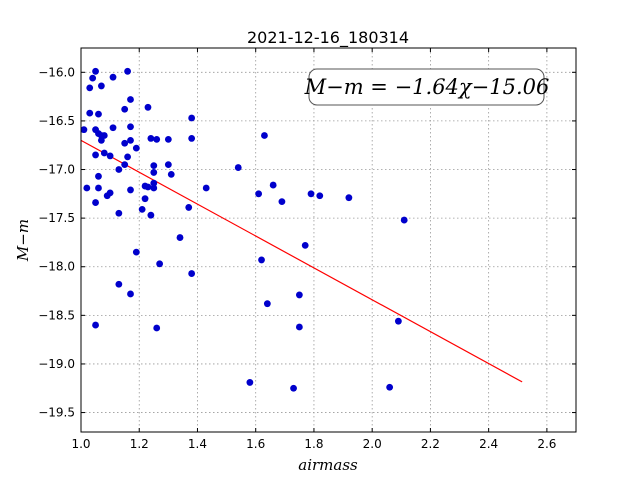 The height and width of the screenshot is (480, 640). I want to click on x-tick-label: 2.2, so click(430, 444).